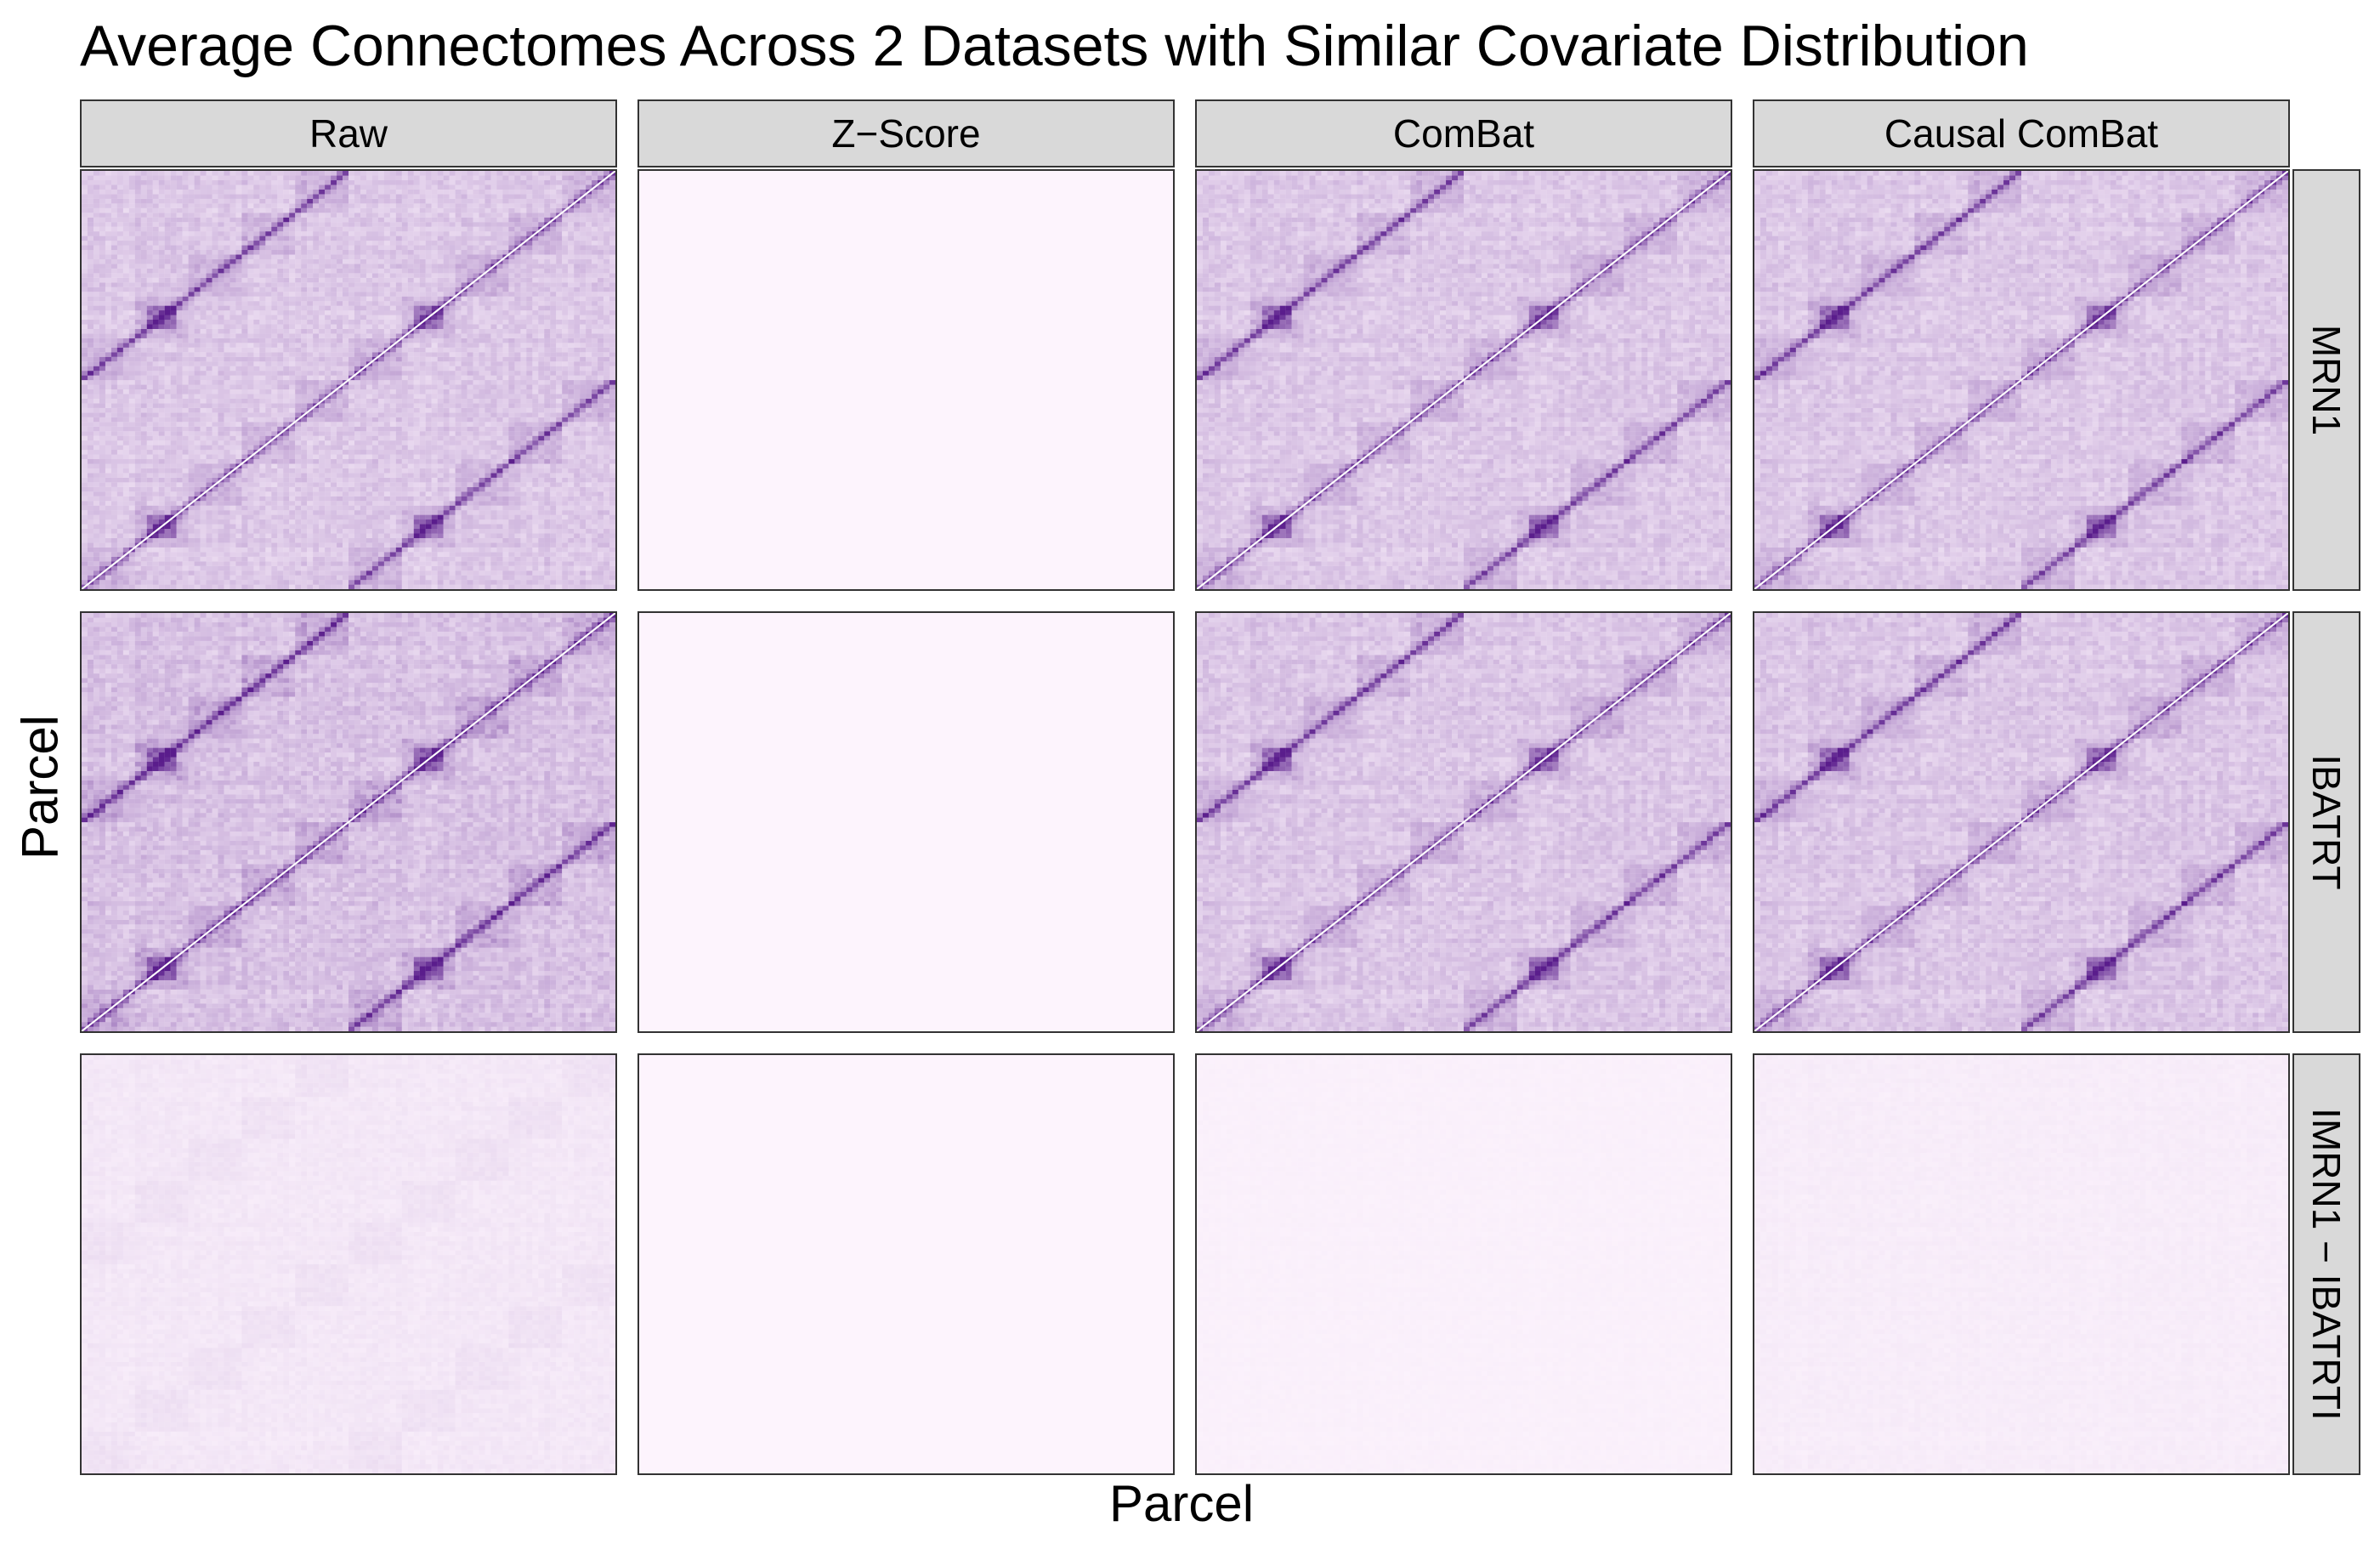 Image resolution: width=2380 pixels, height=1555 pixels. Describe the element at coordinates (2326, 1264) in the screenshot. I see `row-strip-difference: IMRN1 − IBATRTI` at that location.